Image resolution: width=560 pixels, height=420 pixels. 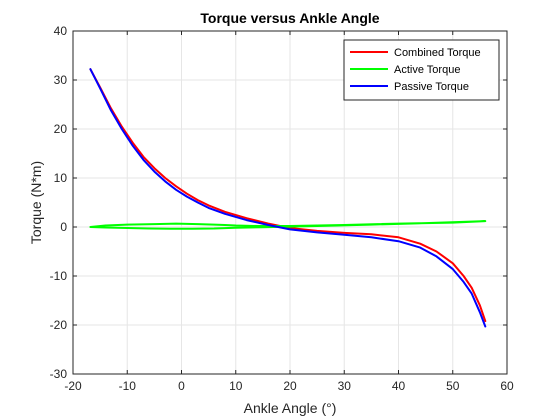 What do you see at coordinates (437, 53) in the screenshot?
I see `legend-label: Combined Torque` at bounding box center [437, 53].